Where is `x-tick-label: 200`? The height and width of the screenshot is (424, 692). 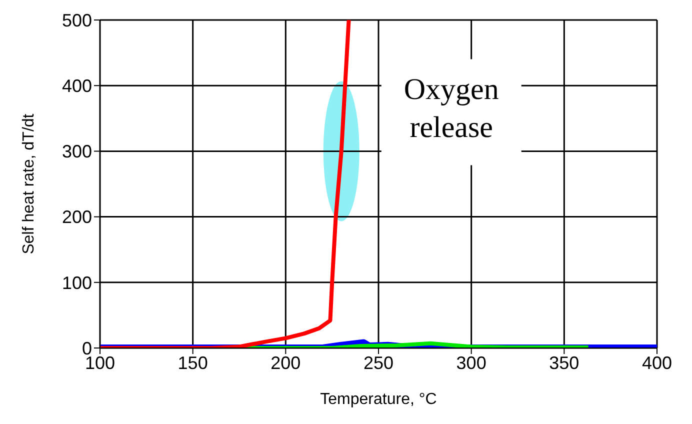
x-tick-label: 200 is located at coordinates (285, 362).